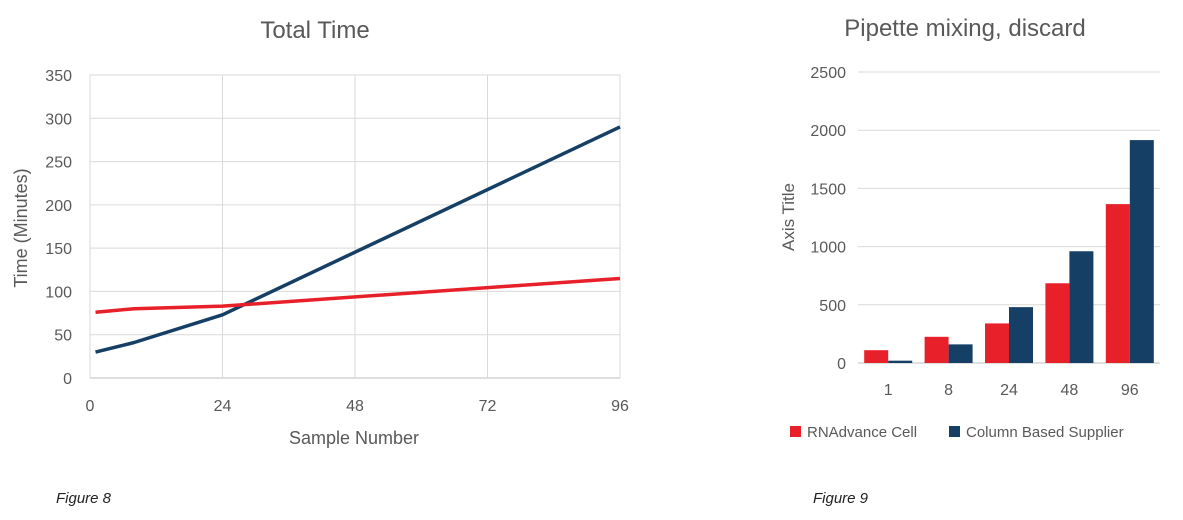 The height and width of the screenshot is (520, 1183). Describe the element at coordinates (828, 189) in the screenshot. I see `y-tick-label: 1500` at that location.